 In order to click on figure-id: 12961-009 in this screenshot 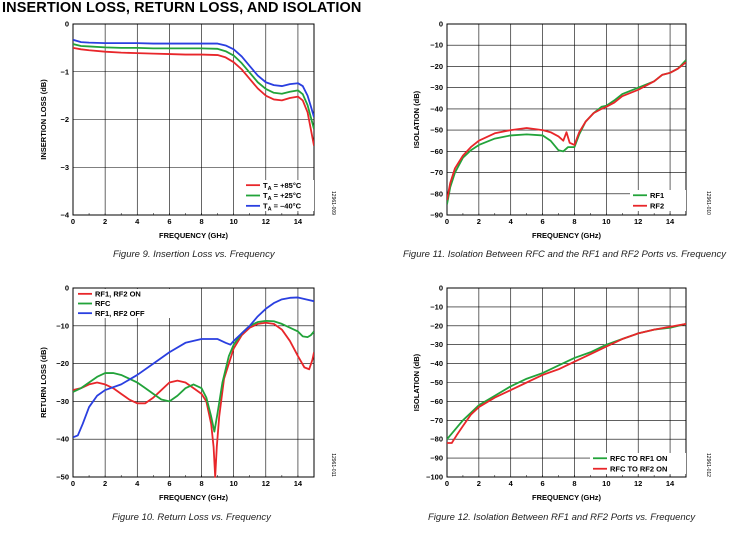, I will do `click(333, 203)`.